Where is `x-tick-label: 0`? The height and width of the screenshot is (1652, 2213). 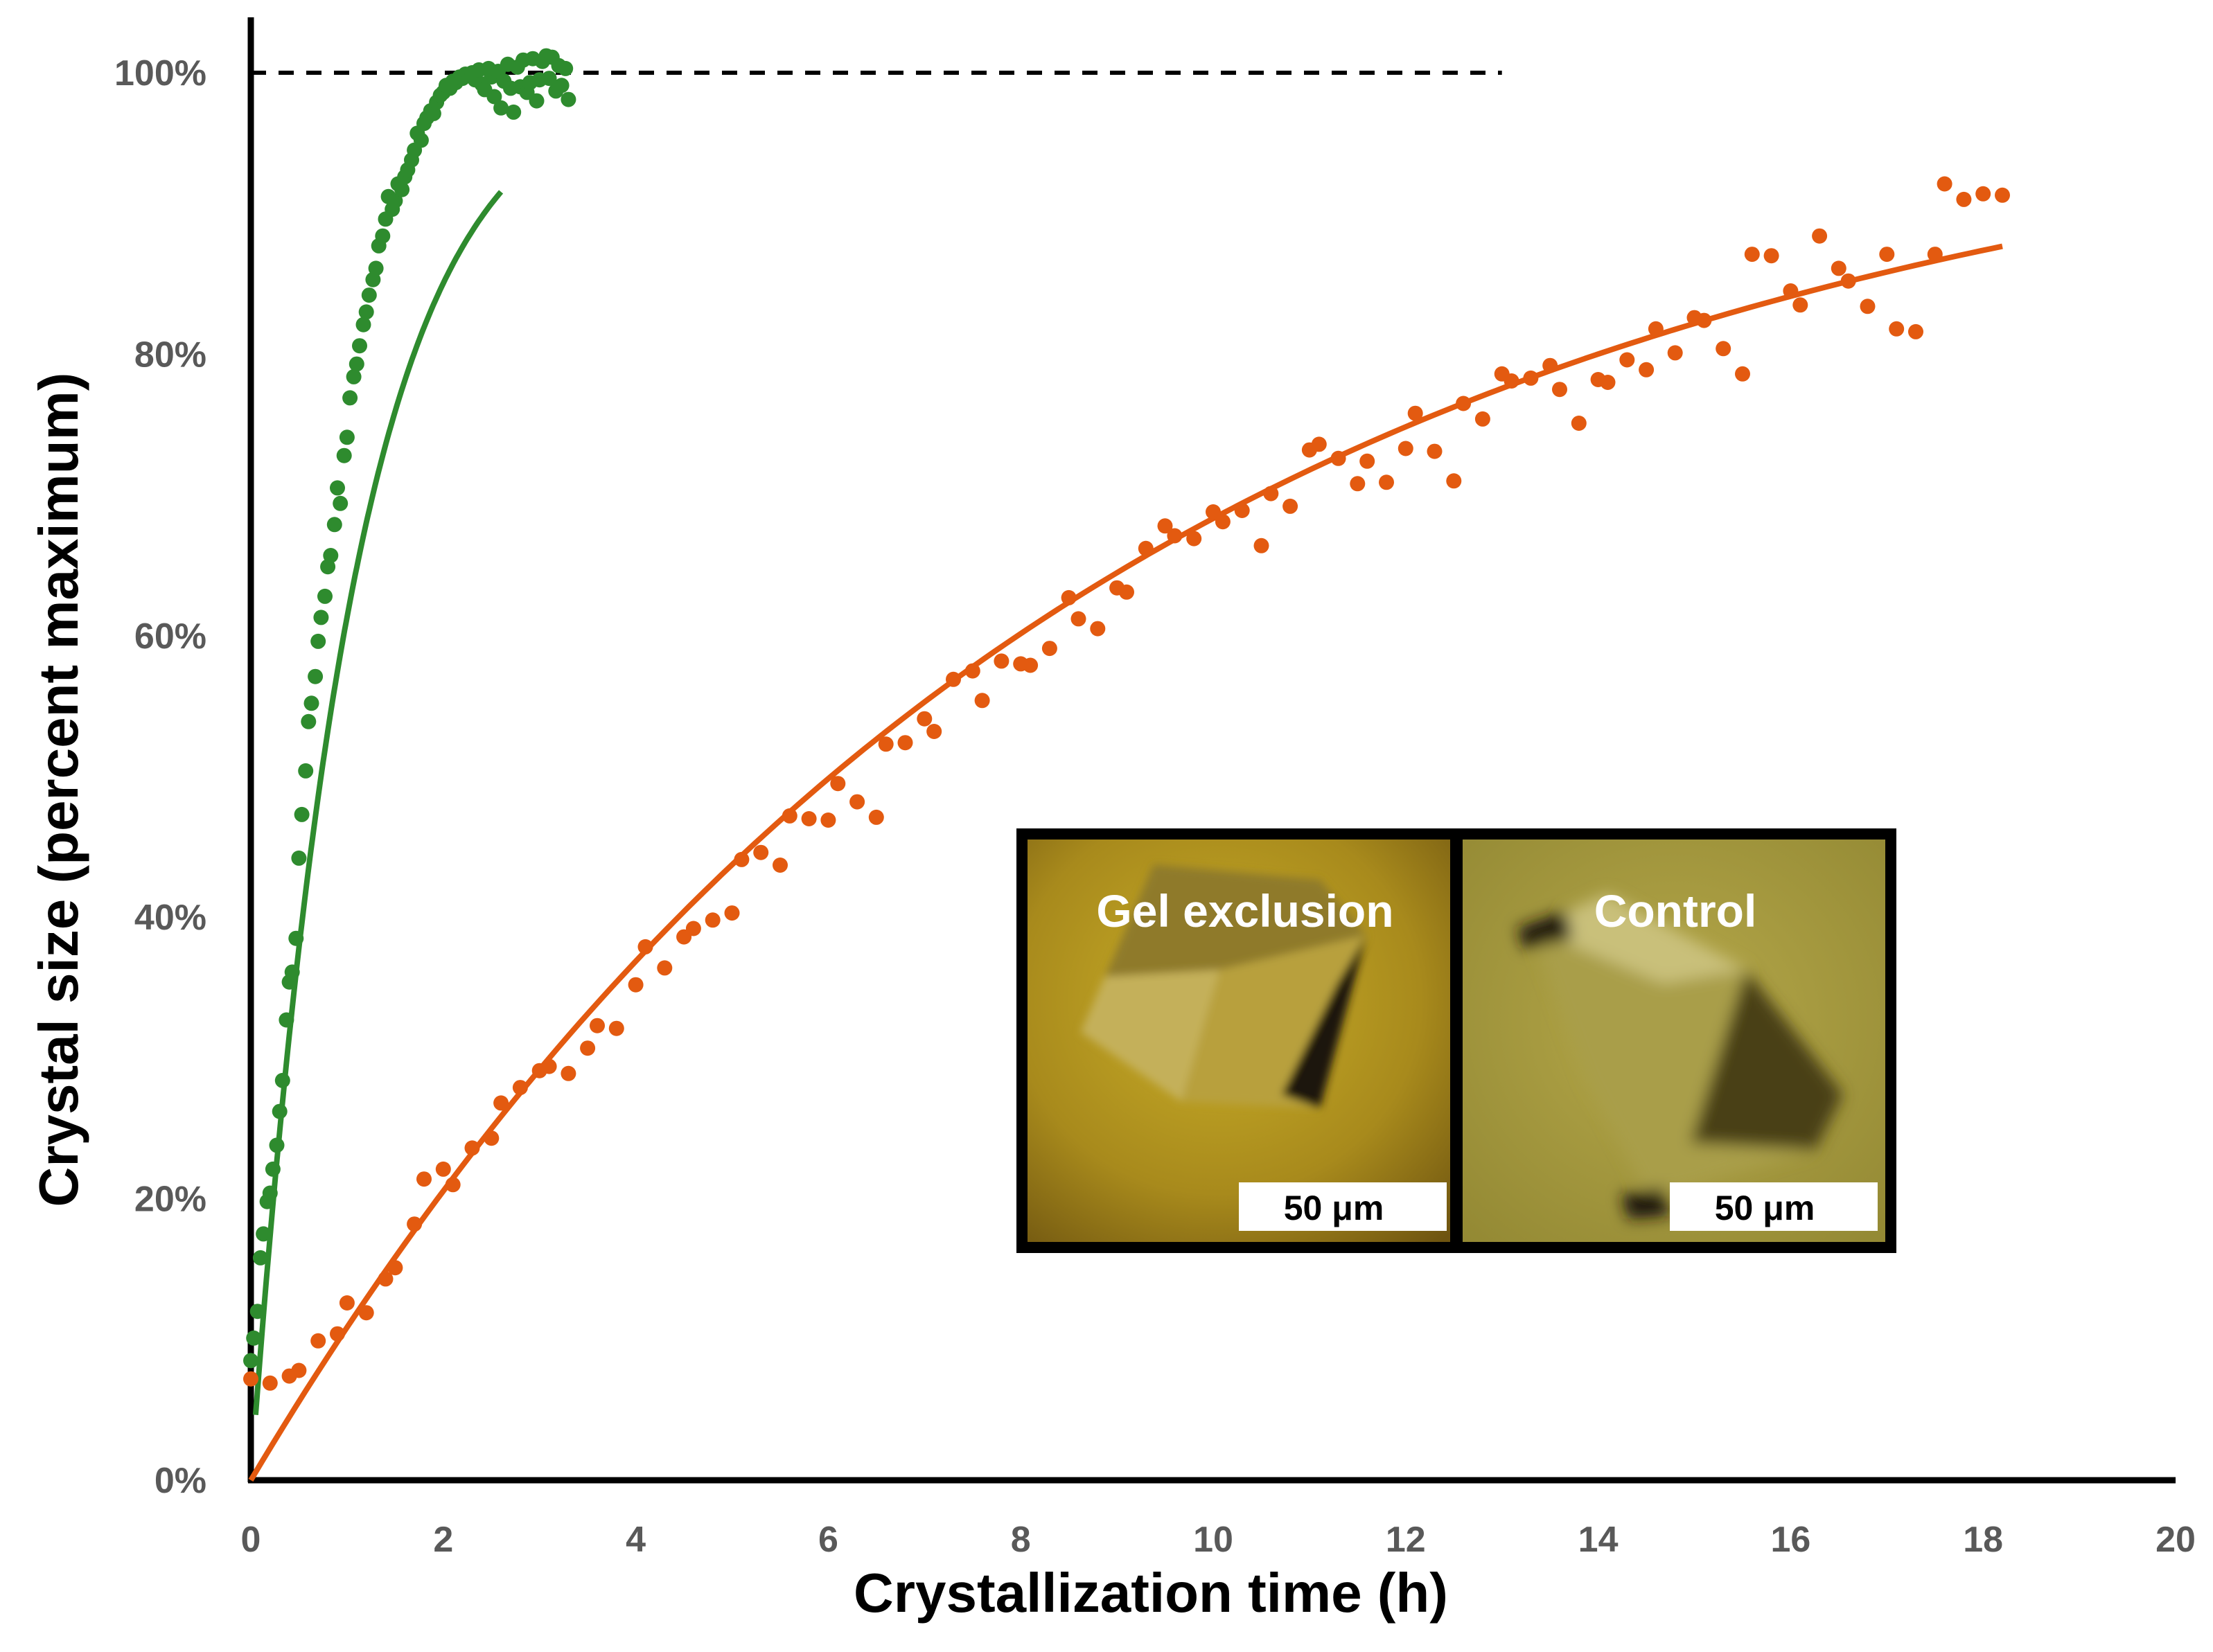 x-tick-label: 0 is located at coordinates (251, 1540).